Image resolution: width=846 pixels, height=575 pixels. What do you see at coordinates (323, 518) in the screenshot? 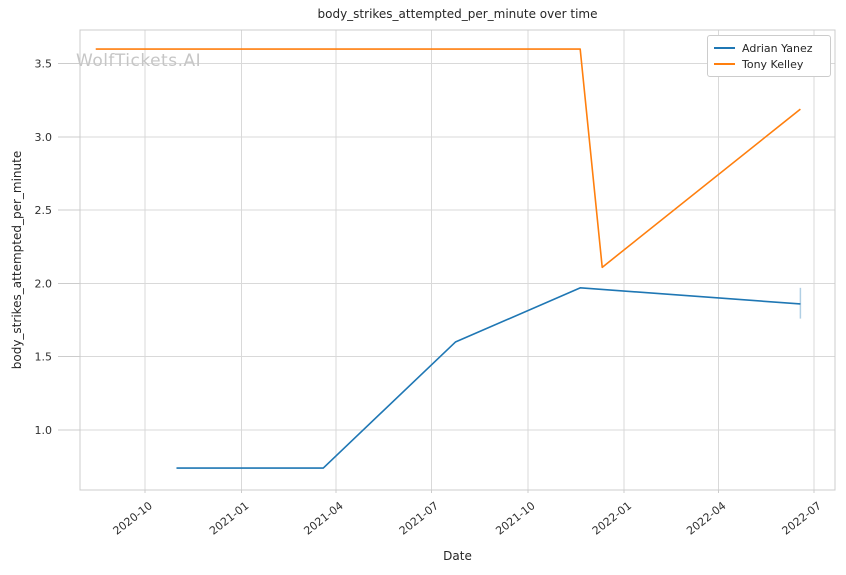
I see `x-tick-label: 2021-04` at bounding box center [323, 518].